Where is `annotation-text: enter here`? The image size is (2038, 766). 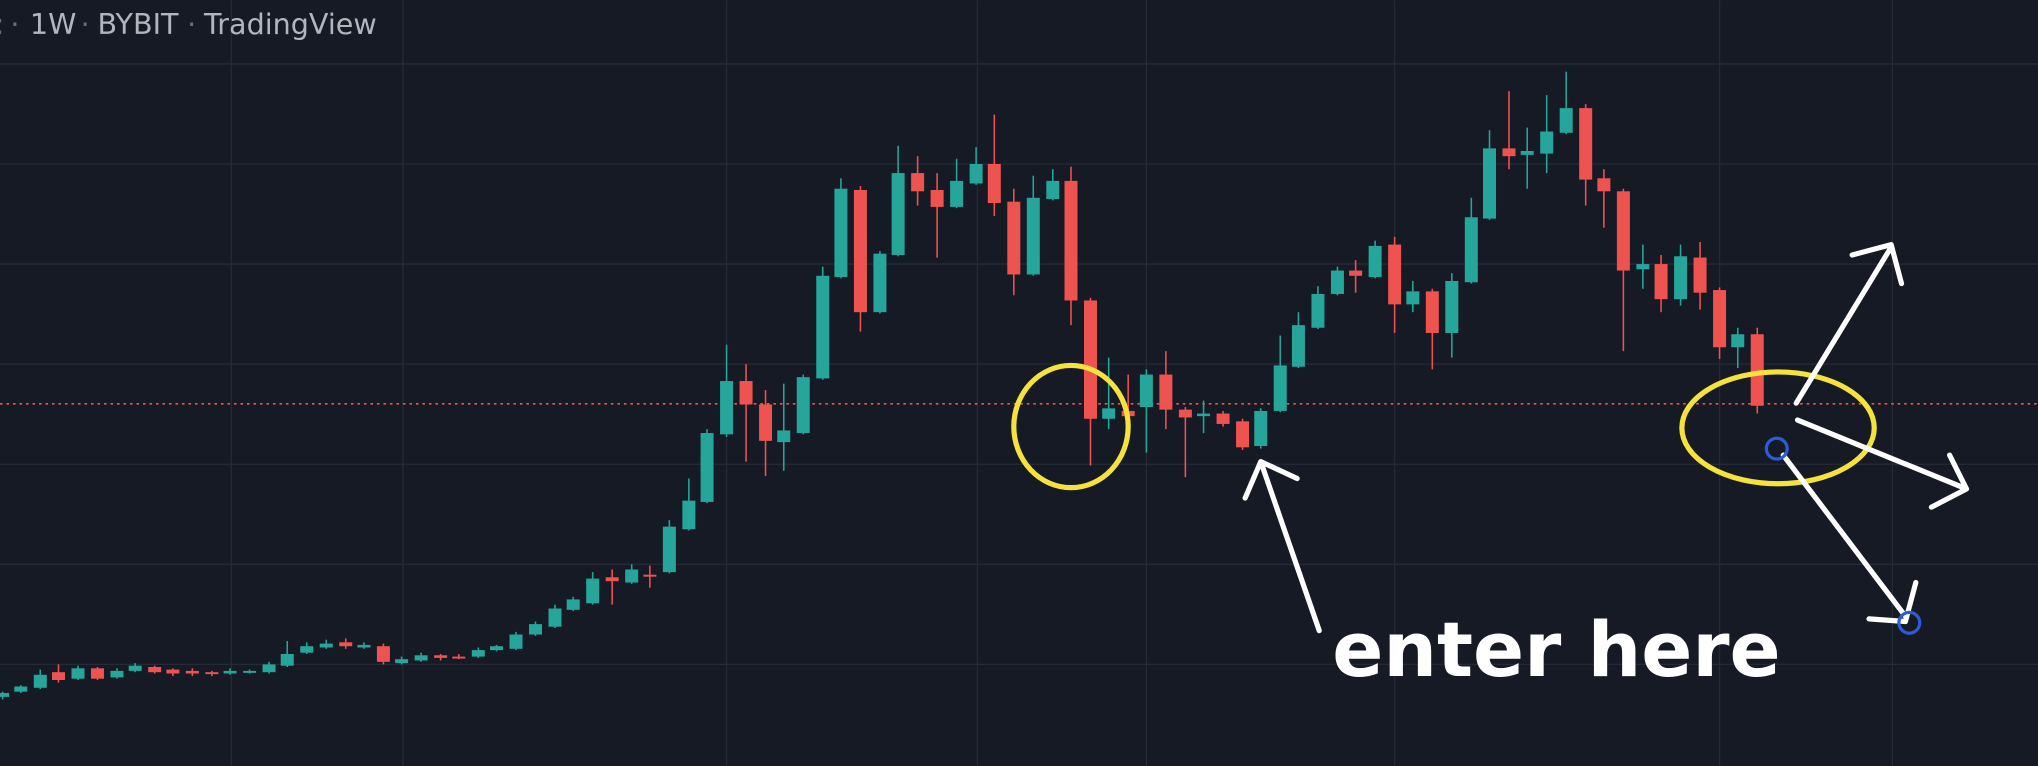
annotation-text: enter here is located at coordinates (1556, 650).